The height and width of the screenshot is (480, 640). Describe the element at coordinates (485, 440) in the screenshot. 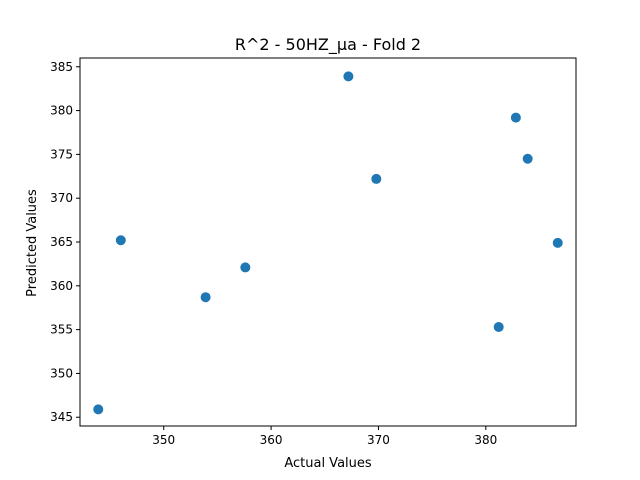

I see `x-tick-label: 380` at that location.